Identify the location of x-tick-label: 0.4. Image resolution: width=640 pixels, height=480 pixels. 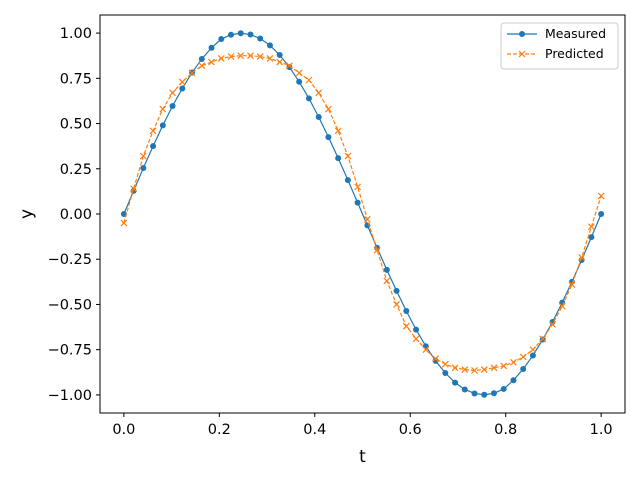
(314, 430).